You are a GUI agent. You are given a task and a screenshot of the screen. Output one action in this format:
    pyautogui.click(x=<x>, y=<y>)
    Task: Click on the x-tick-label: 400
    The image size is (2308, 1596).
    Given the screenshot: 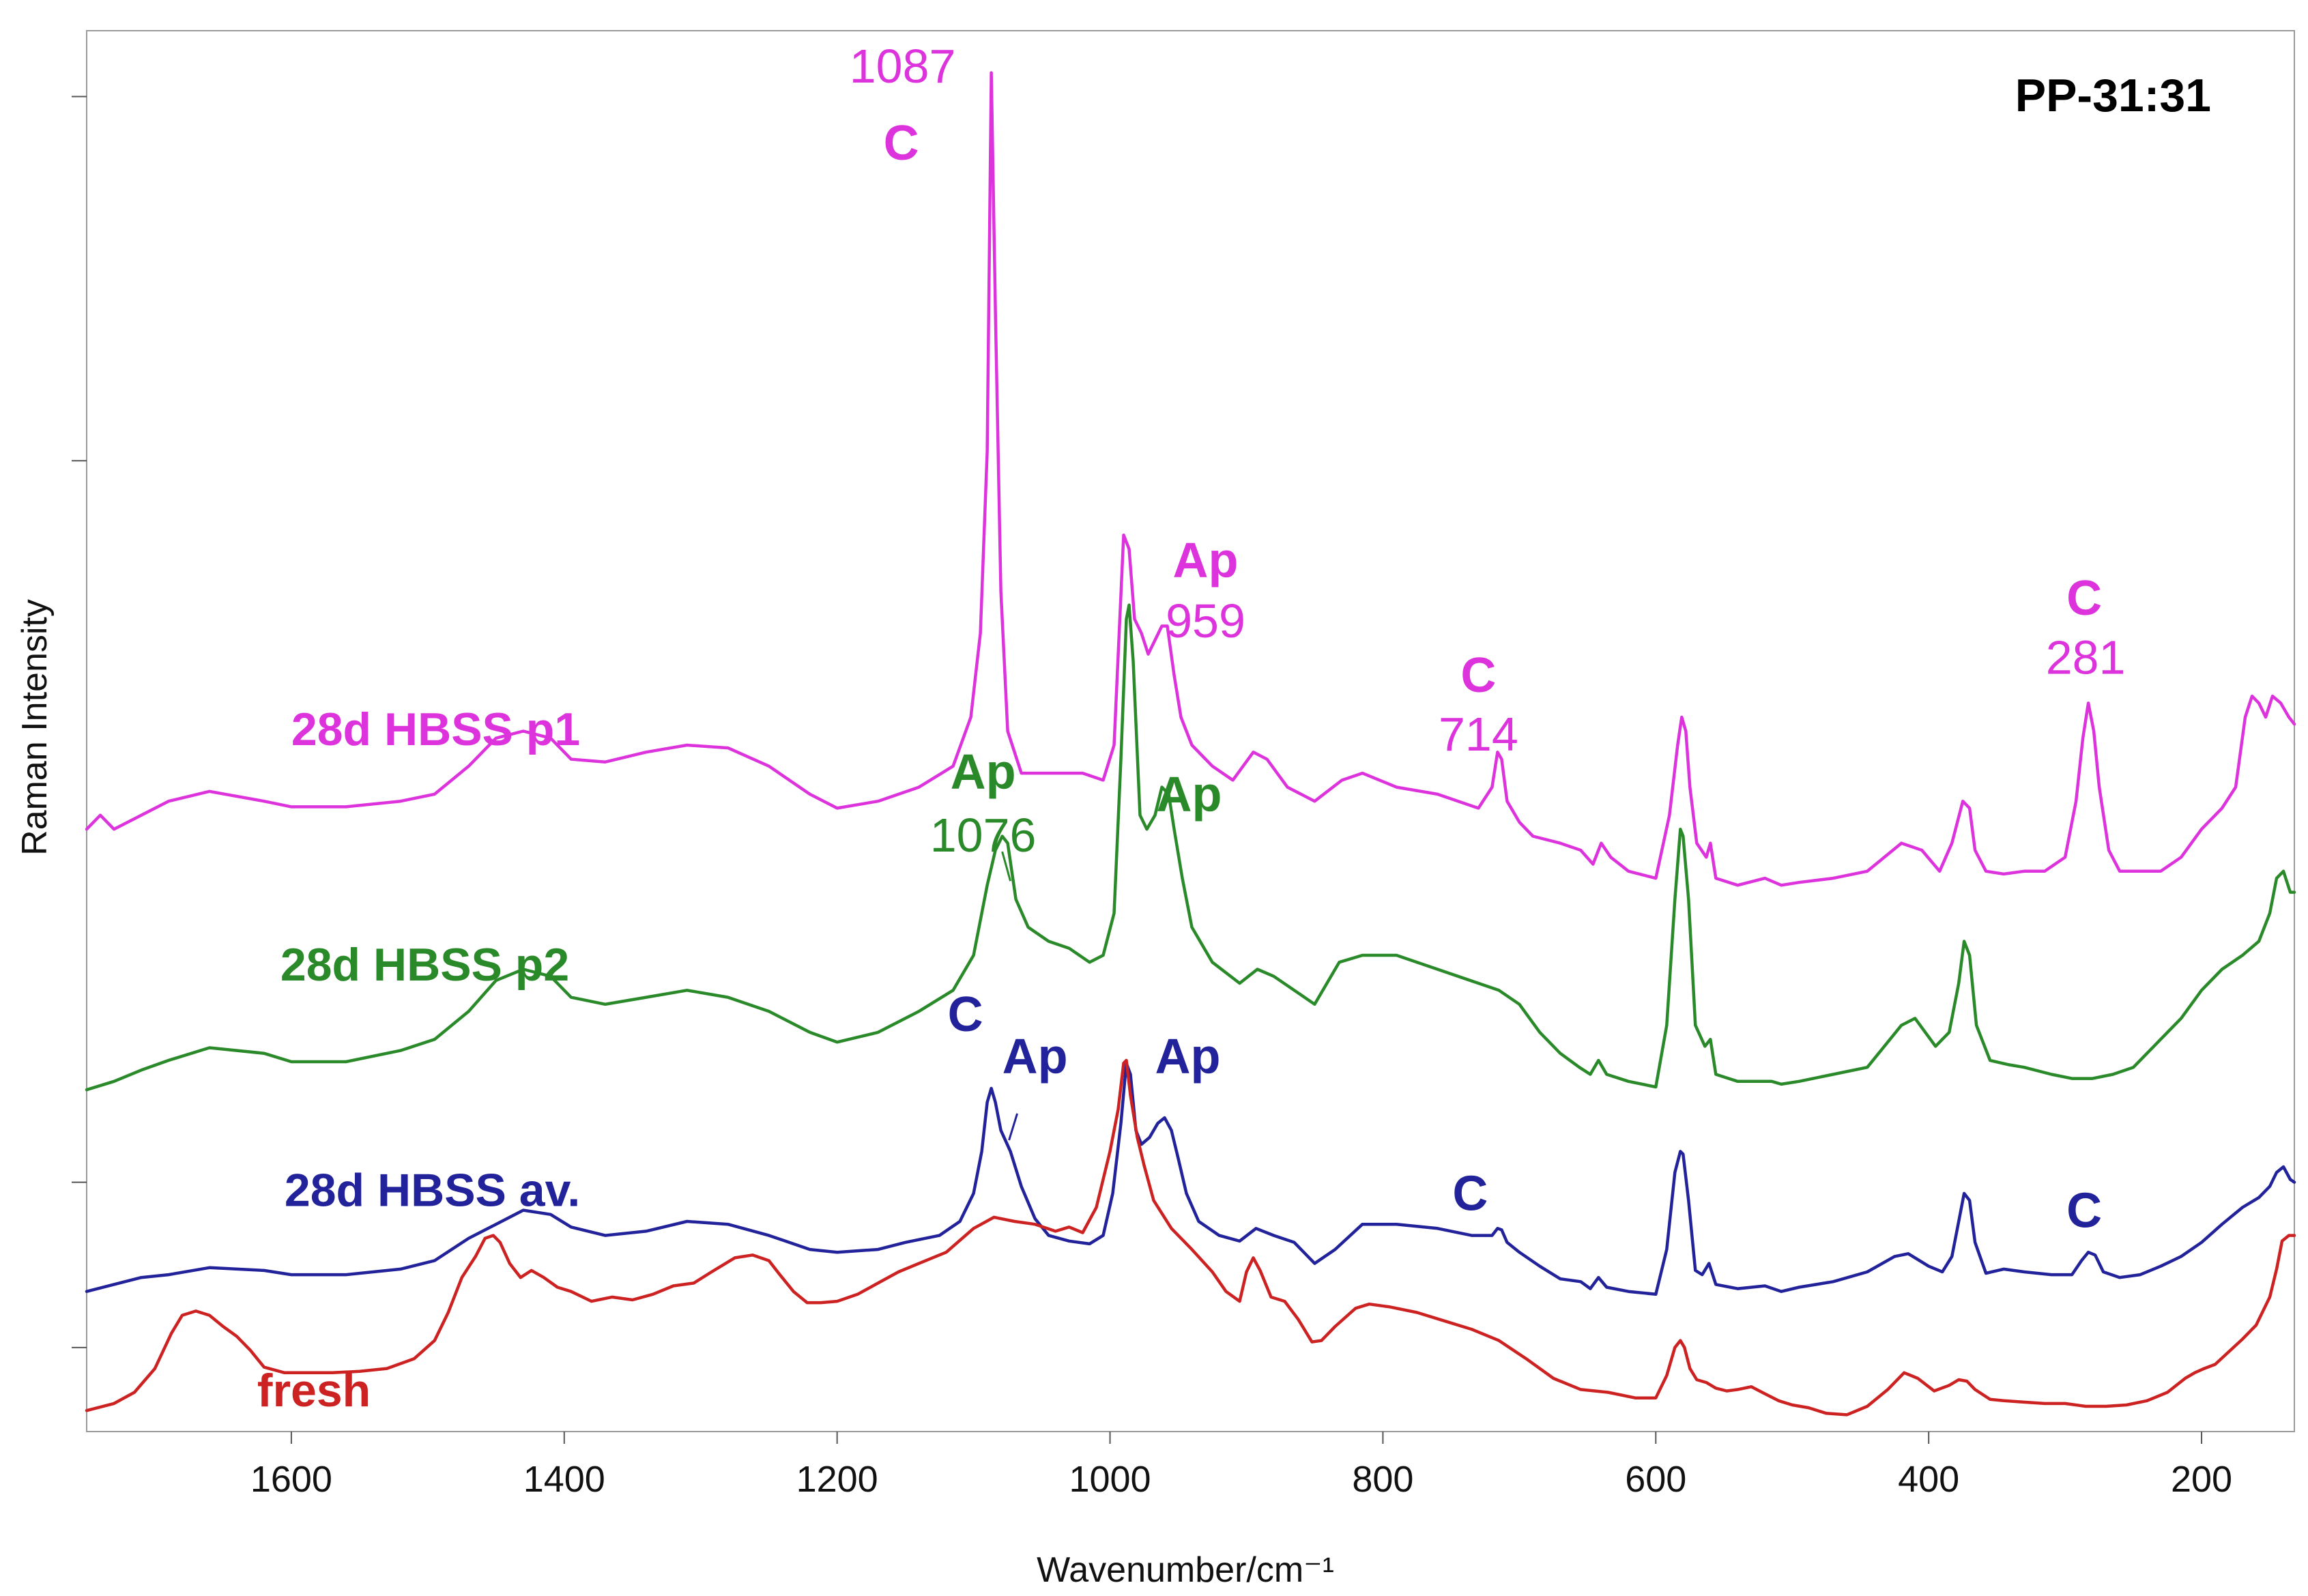 What is the action you would take?
    pyautogui.click(x=1929, y=1479)
    